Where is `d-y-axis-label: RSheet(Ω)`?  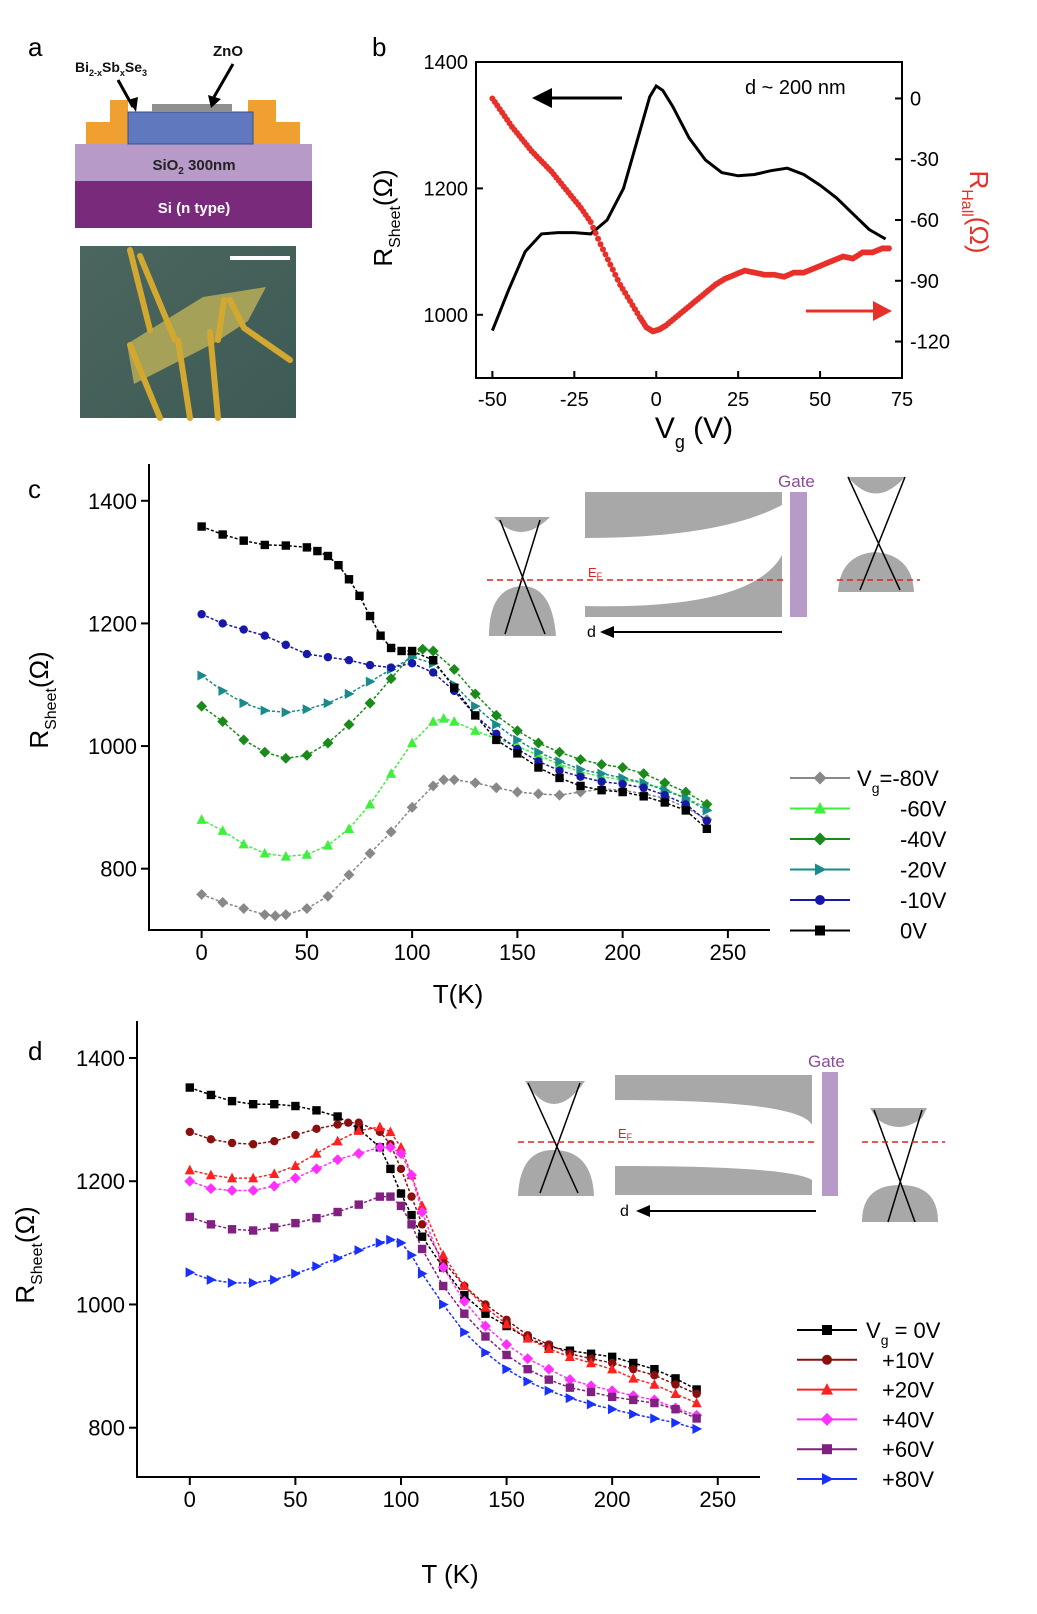 d-y-axis-label: RSheet(Ω) is located at coordinates (28, 1254).